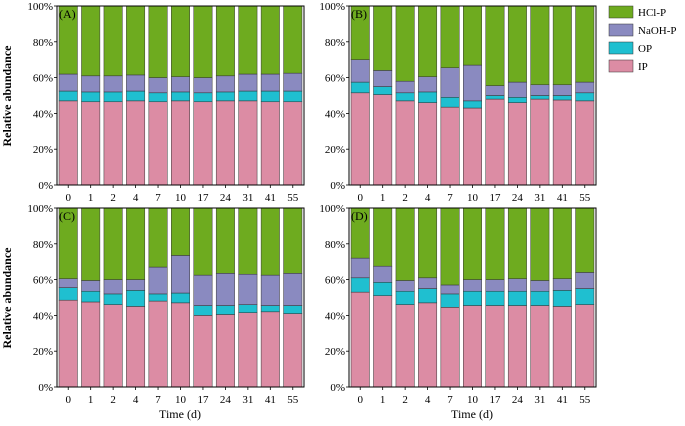 Image resolution: width=685 pixels, height=426 pixels. What do you see at coordinates (67, 14) in the screenshot?
I see `panel-label: (A)` at bounding box center [67, 14].